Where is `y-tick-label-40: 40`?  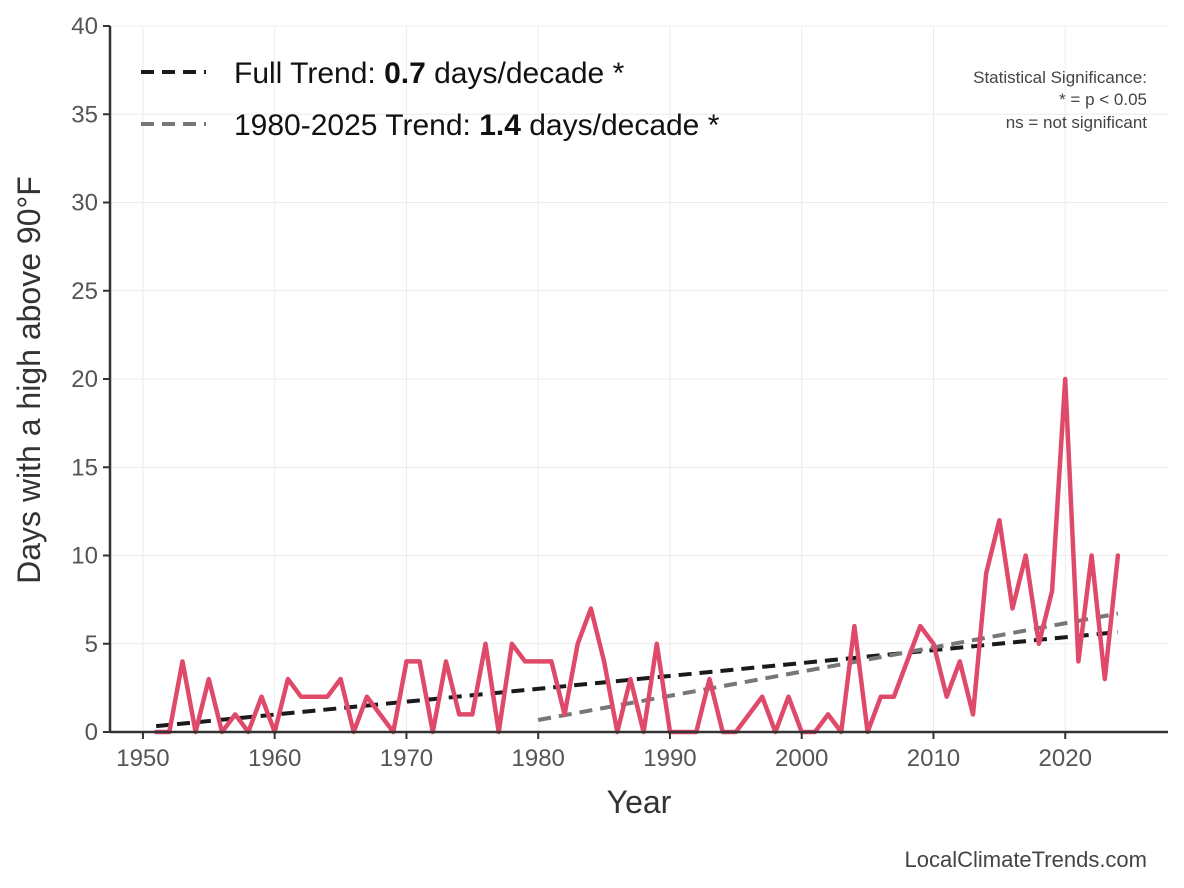 y-tick-label-40: 40 is located at coordinates (84, 26).